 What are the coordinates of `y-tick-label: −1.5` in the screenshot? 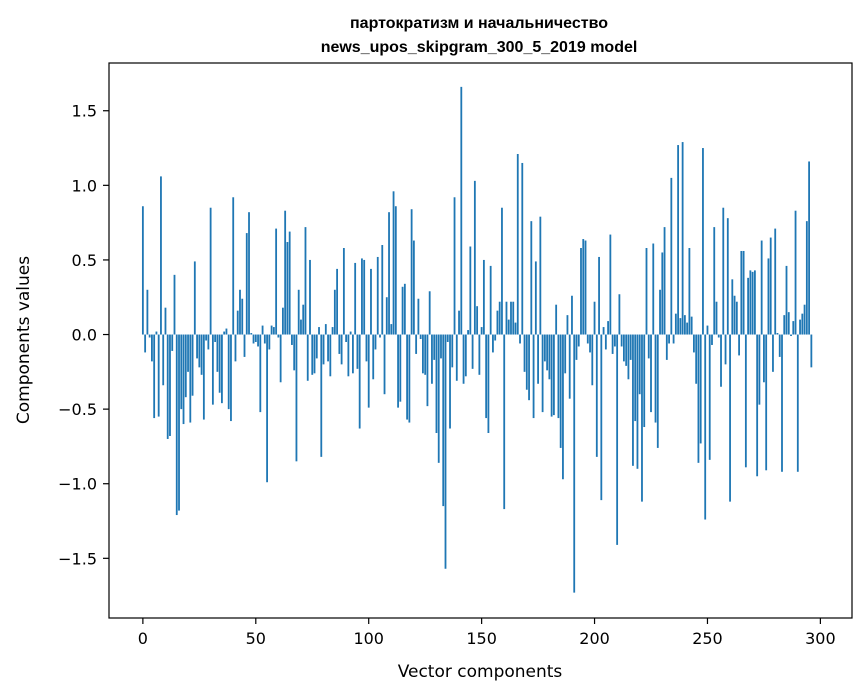 It's located at (77, 558).